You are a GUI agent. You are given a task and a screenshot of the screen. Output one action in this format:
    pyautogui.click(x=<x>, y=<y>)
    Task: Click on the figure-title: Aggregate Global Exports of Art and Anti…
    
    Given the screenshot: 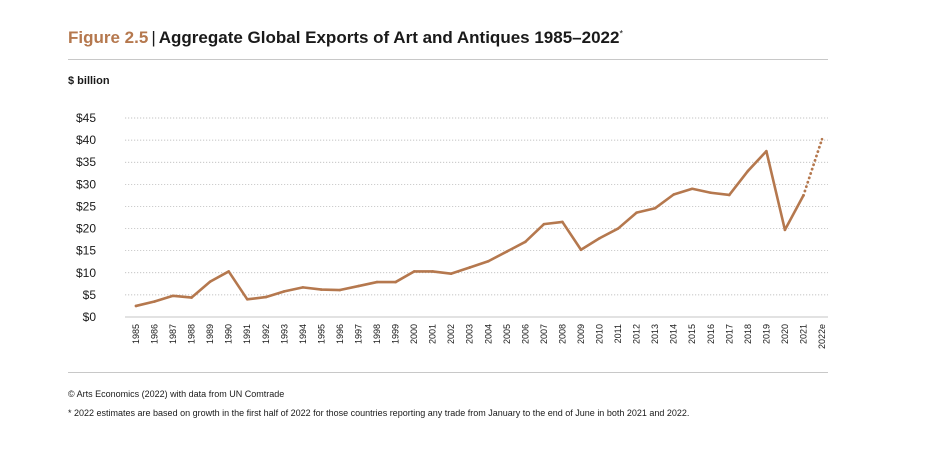 What is the action you would take?
    pyautogui.click(x=389, y=37)
    